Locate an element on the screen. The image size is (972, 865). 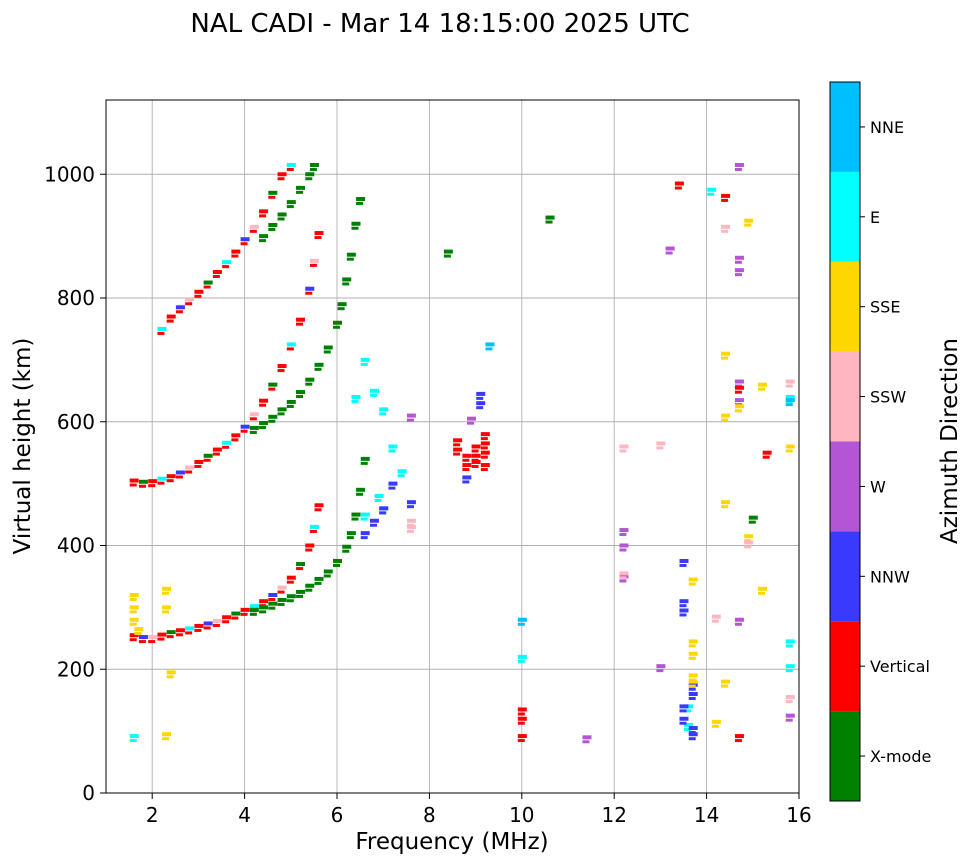
colorbar-swatch is located at coordinates (845, 396).